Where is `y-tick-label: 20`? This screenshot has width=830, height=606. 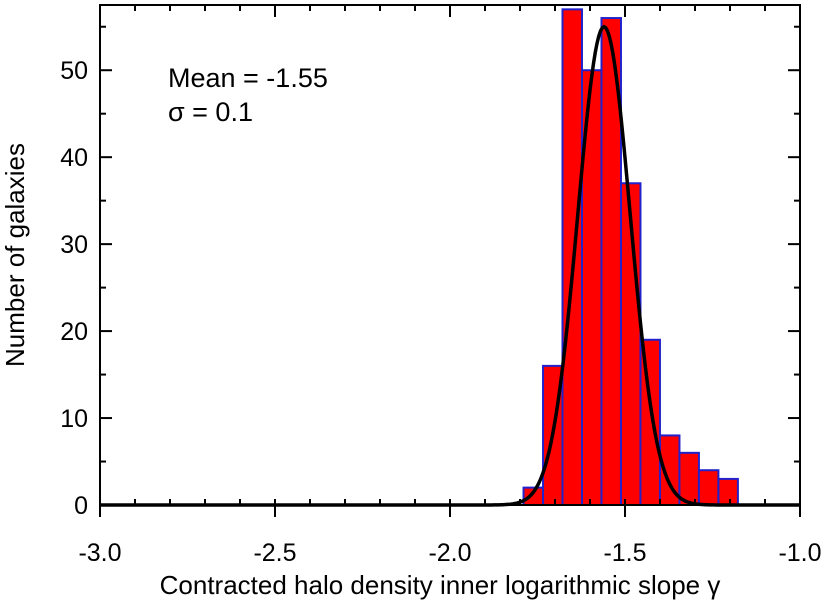
y-tick-label: 20 is located at coordinates (74, 332).